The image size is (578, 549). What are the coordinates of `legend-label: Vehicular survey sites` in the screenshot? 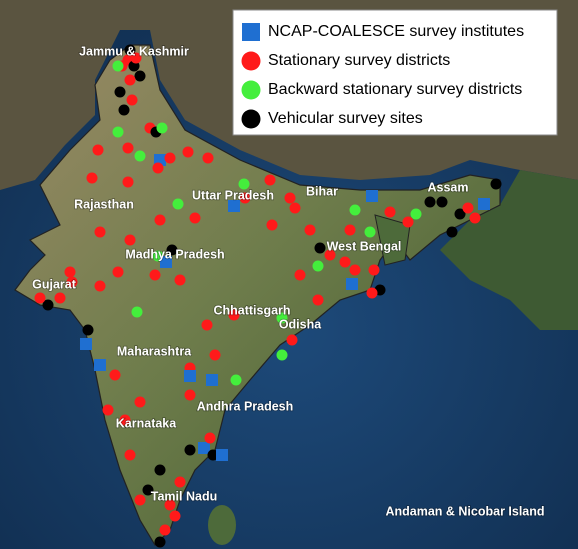 It's located at (345, 118).